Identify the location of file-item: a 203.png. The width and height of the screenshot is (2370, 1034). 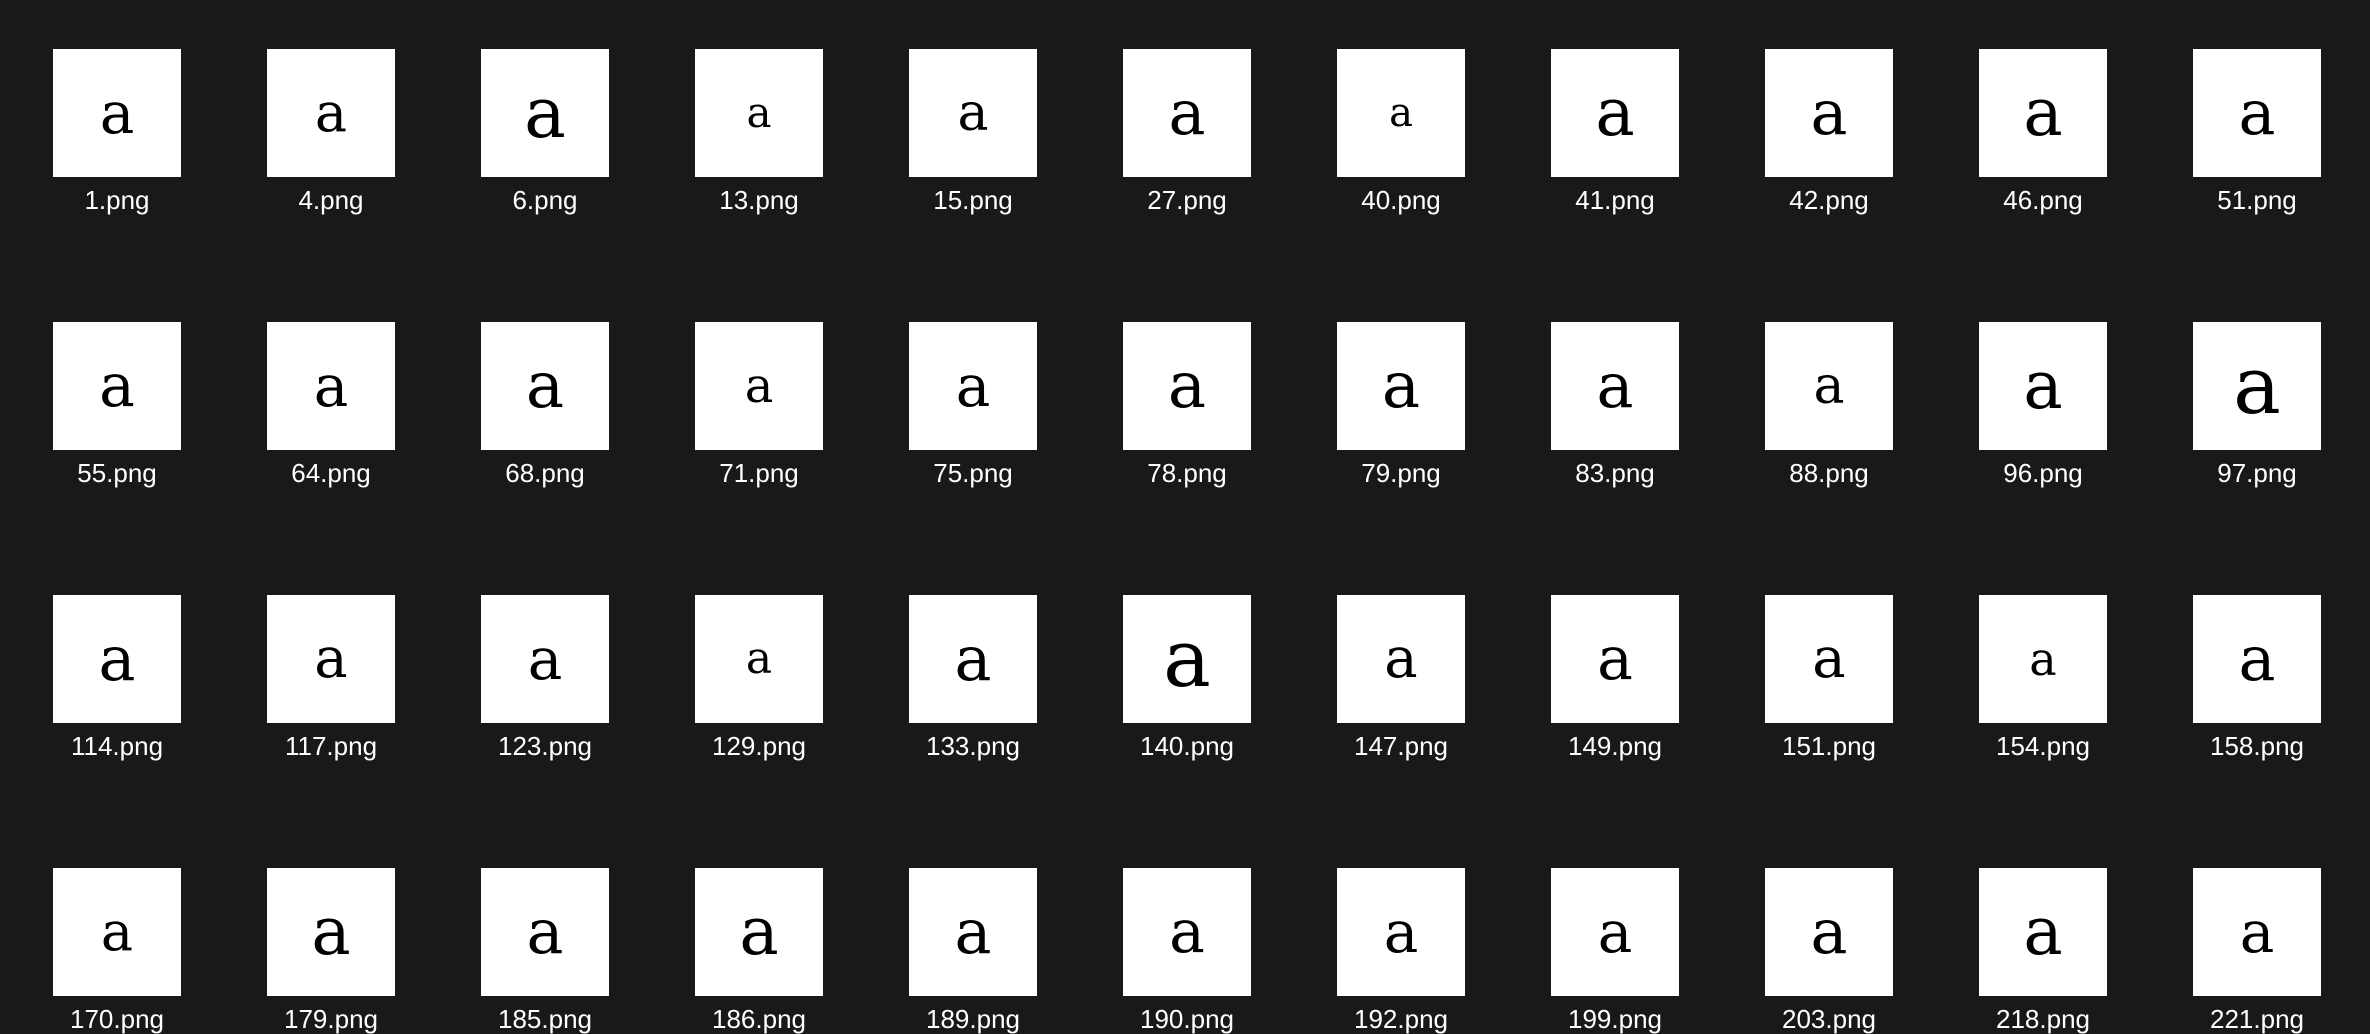
(1829, 951).